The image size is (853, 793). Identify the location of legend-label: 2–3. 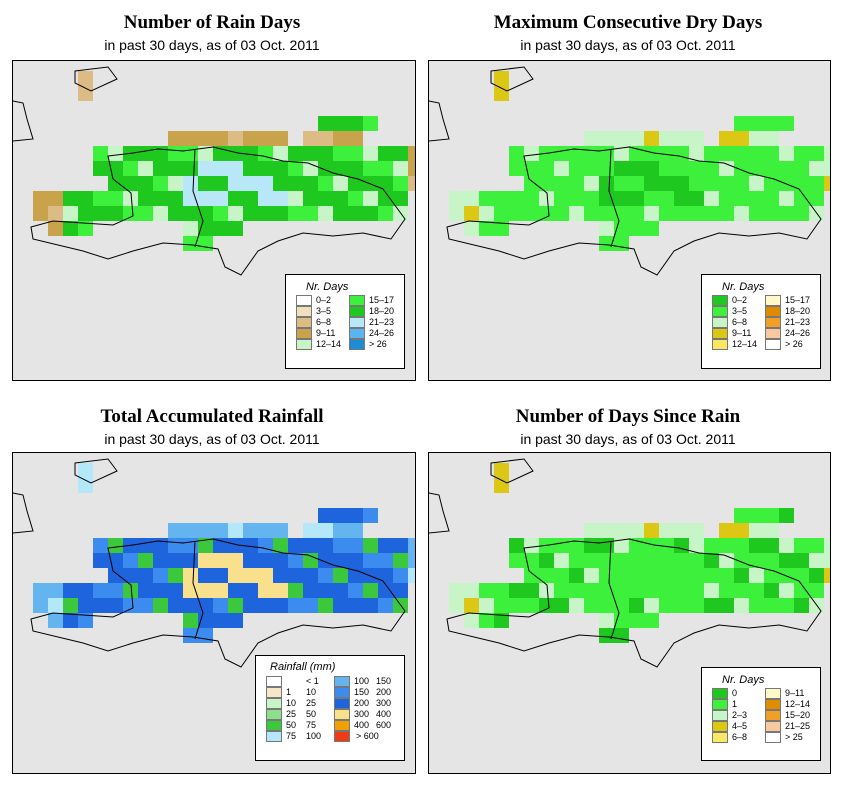
(740, 715).